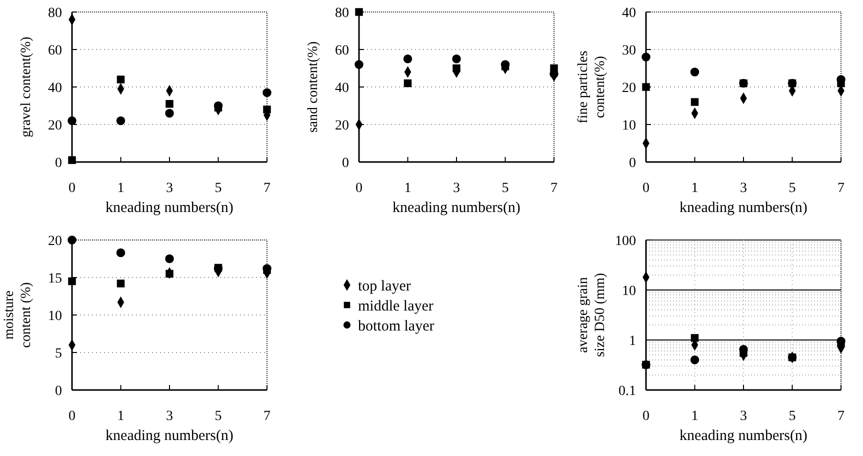 The height and width of the screenshot is (456, 863). I want to click on y-tick-label: 15, so click(55, 278).